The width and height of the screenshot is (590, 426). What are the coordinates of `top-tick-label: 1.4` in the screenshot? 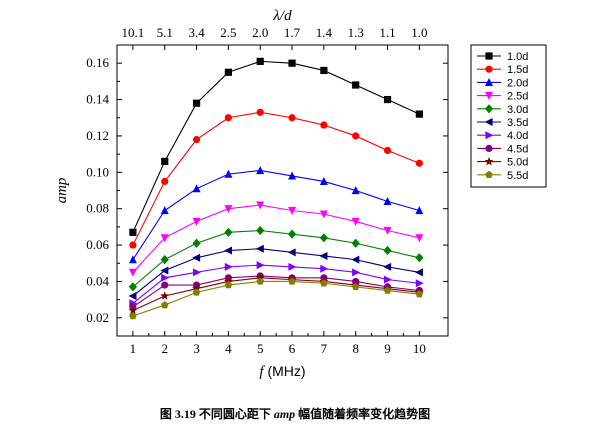 It's located at (324, 32).